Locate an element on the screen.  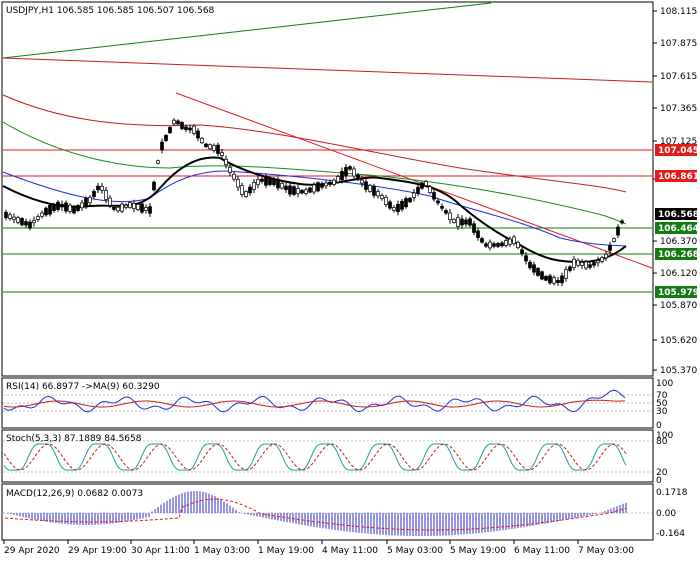
macd-tick-label: 0.1718 is located at coordinates (672, 493).